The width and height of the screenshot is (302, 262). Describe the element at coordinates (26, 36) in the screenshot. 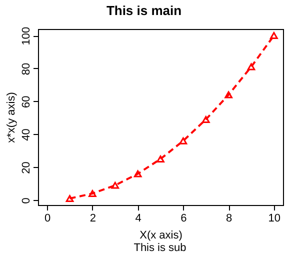

I see `y-tick-label: 100` at that location.